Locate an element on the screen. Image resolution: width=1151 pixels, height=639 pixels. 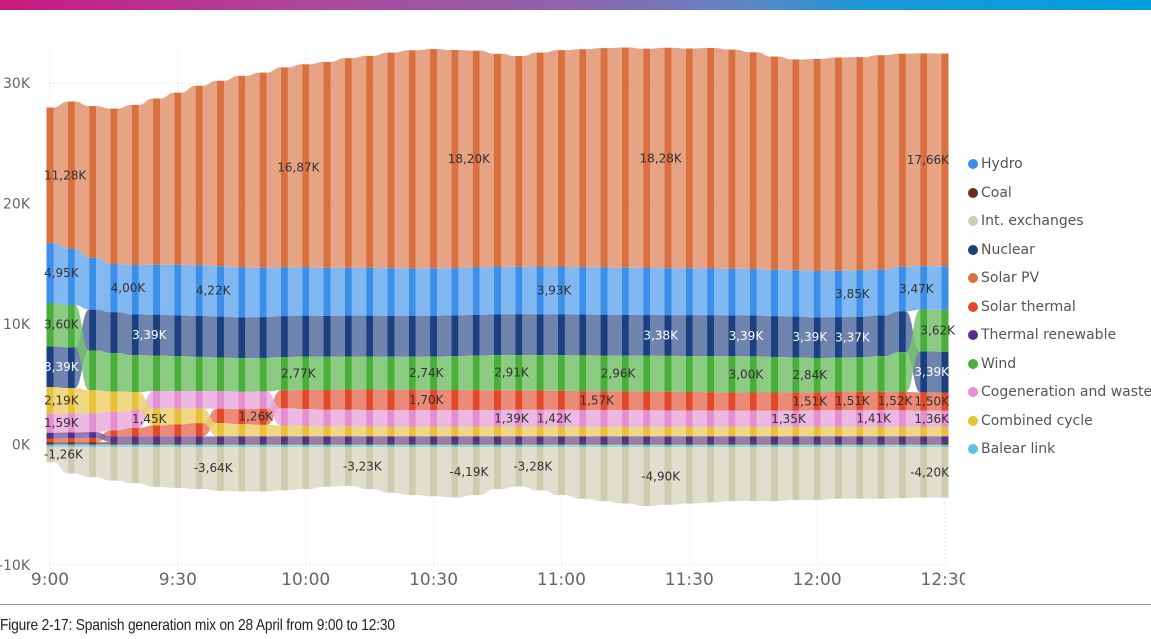
legend-item-combined-cycle: Combined cycle is located at coordinates (1059, 421).